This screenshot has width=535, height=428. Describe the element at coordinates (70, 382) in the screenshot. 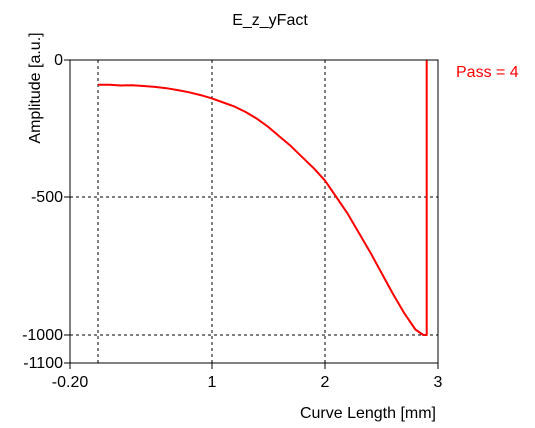

I see `x-tick-label: -0.20` at that location.